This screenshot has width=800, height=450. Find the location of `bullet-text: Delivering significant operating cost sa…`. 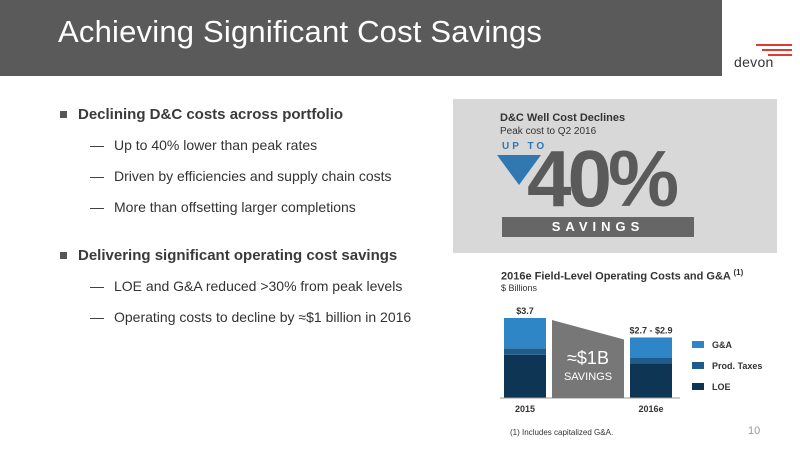

bullet-text: Delivering significant operating cost sa… is located at coordinates (238, 255).